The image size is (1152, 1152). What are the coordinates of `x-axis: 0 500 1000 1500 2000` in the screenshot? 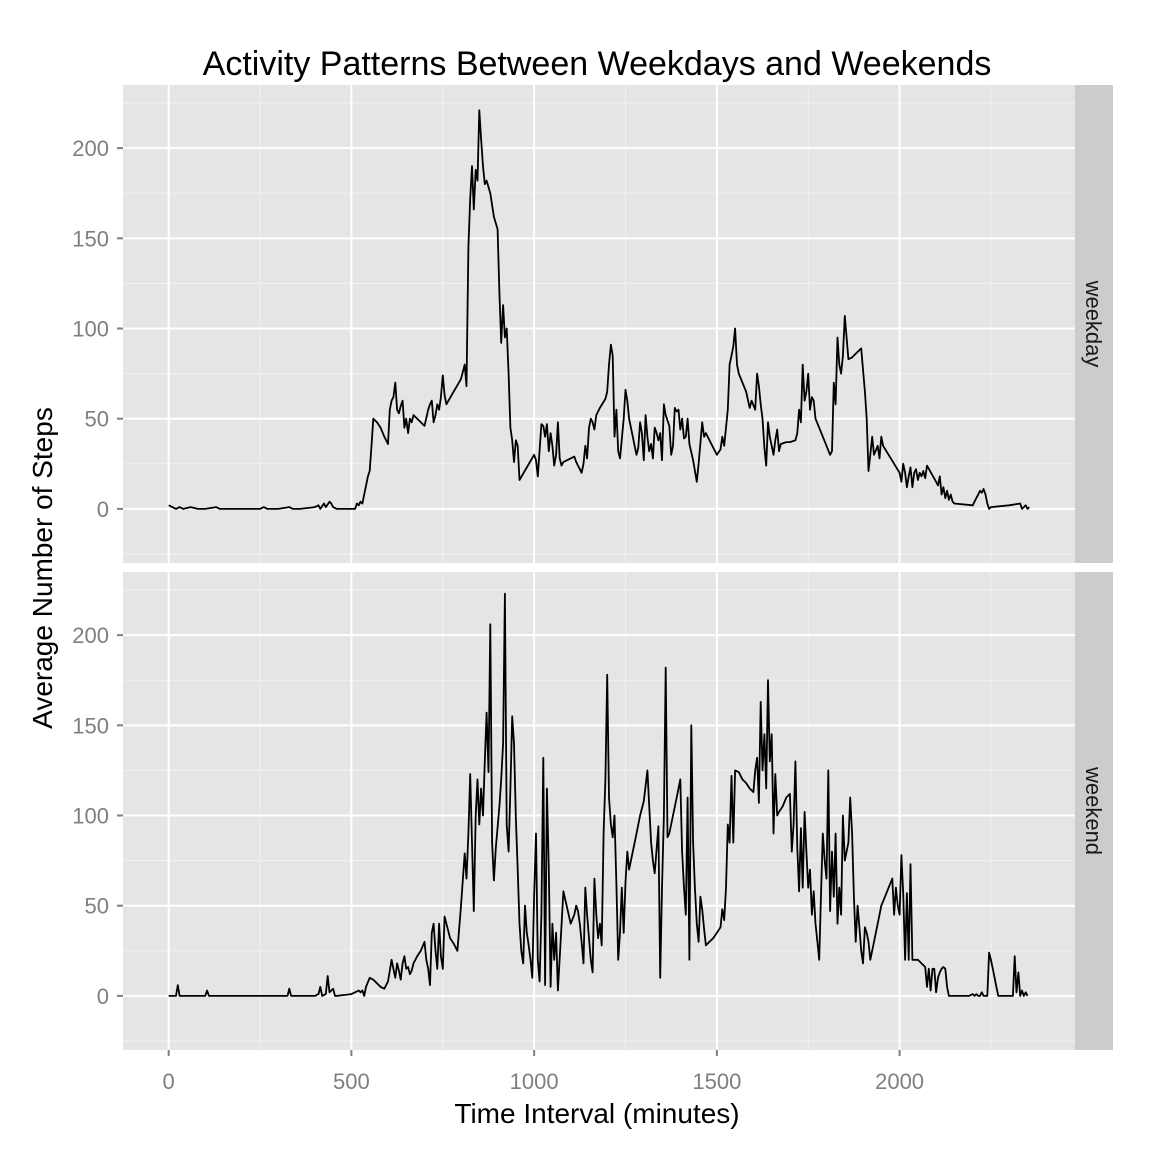 It's located at (543, 1072).